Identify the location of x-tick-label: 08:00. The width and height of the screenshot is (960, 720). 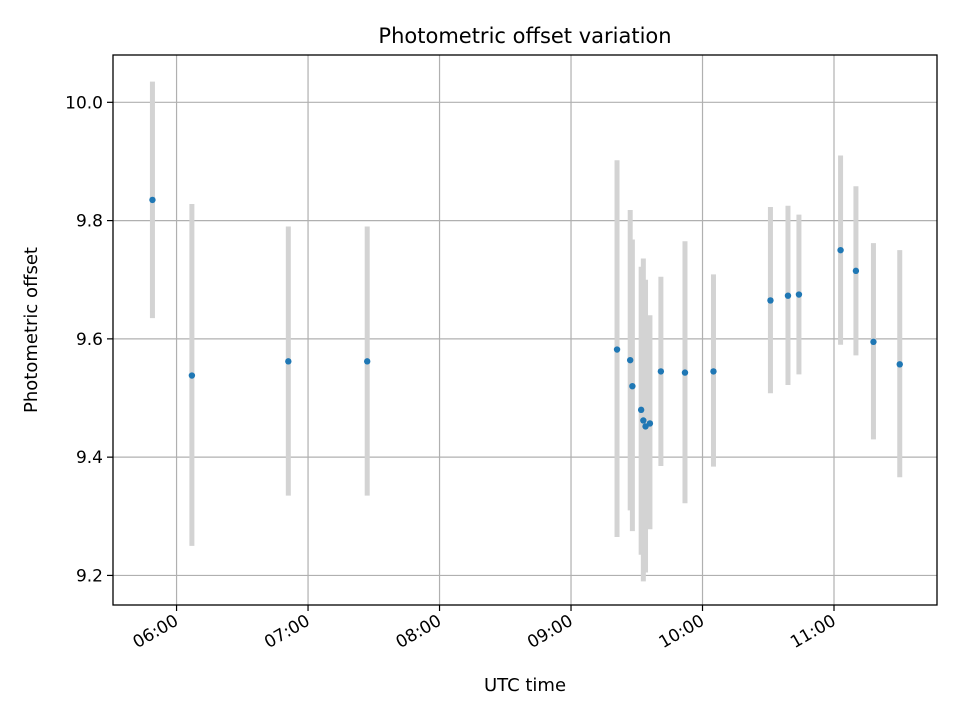
(419, 632).